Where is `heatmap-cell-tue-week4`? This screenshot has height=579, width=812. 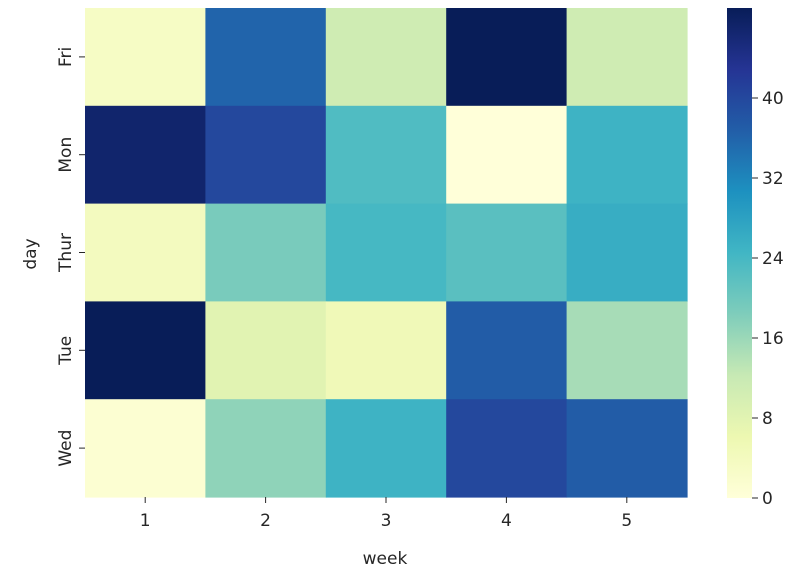 heatmap-cell-tue-week4 is located at coordinates (507, 350).